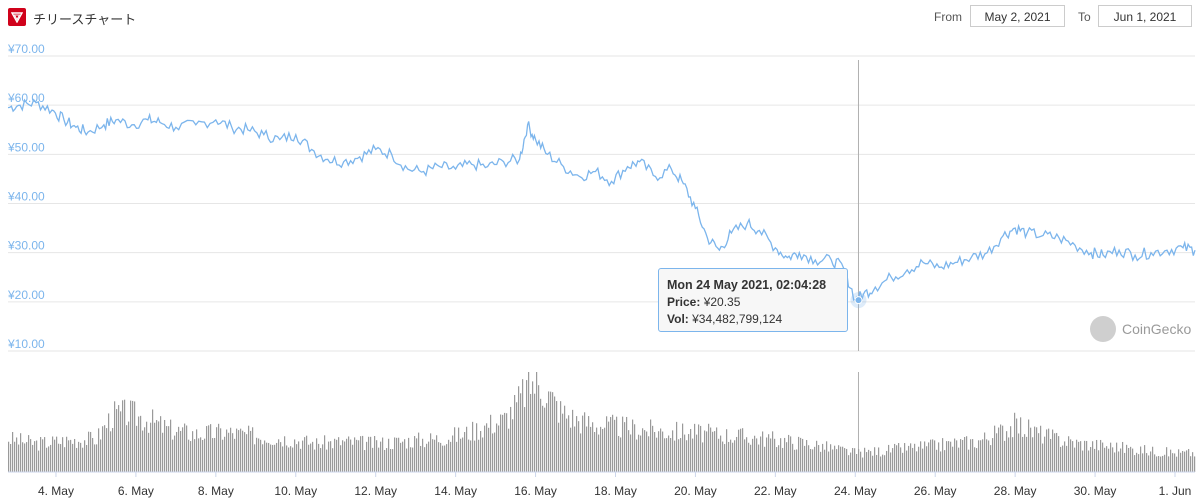 The height and width of the screenshot is (502, 1200). Describe the element at coordinates (855, 491) in the screenshot. I see `x-tick-label: 24. May` at that location.